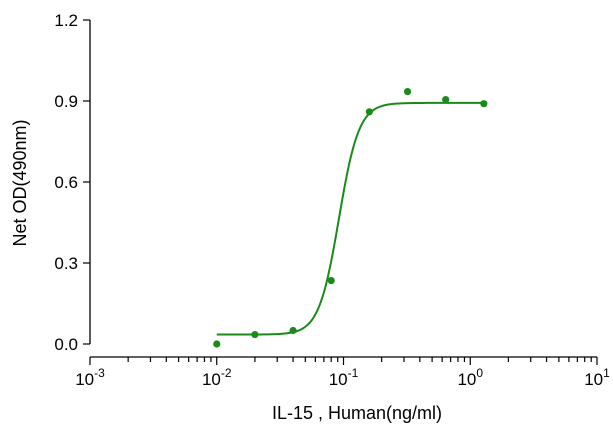 Image resolution: width=613 pixels, height=430 pixels. Describe the element at coordinates (66, 182) in the screenshot. I see `y-tick-label: 0.6` at that location.